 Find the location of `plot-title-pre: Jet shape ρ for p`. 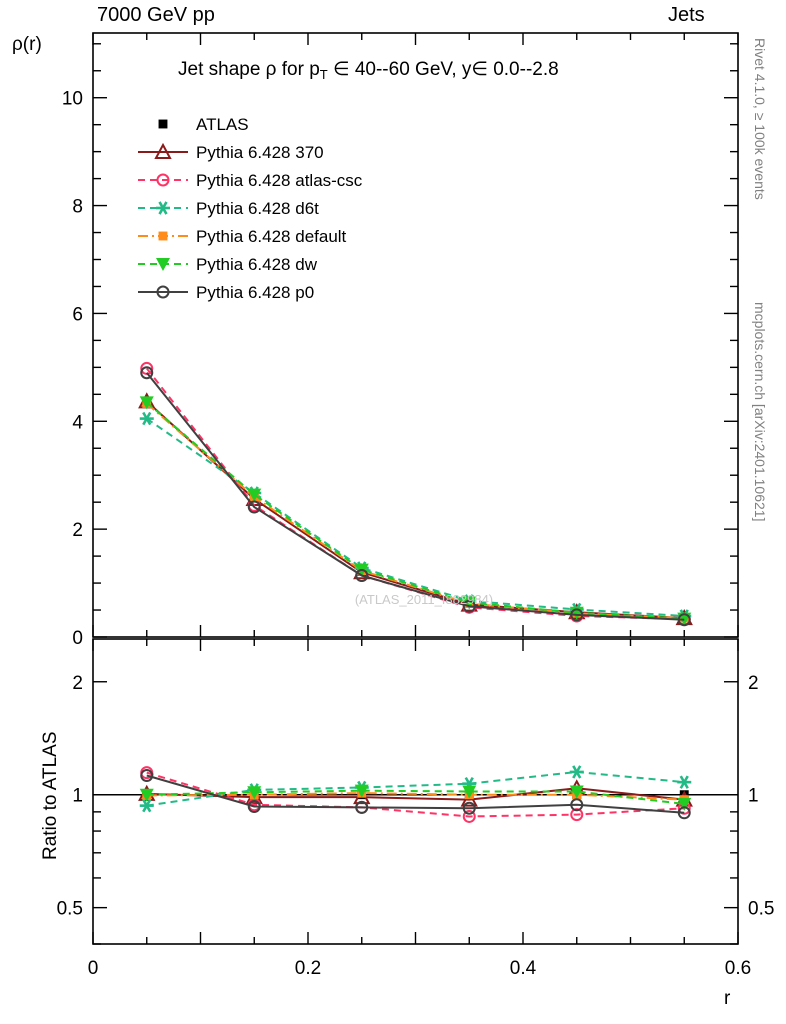

plot-title-pre: Jet shape ρ for p is located at coordinates (249, 69).